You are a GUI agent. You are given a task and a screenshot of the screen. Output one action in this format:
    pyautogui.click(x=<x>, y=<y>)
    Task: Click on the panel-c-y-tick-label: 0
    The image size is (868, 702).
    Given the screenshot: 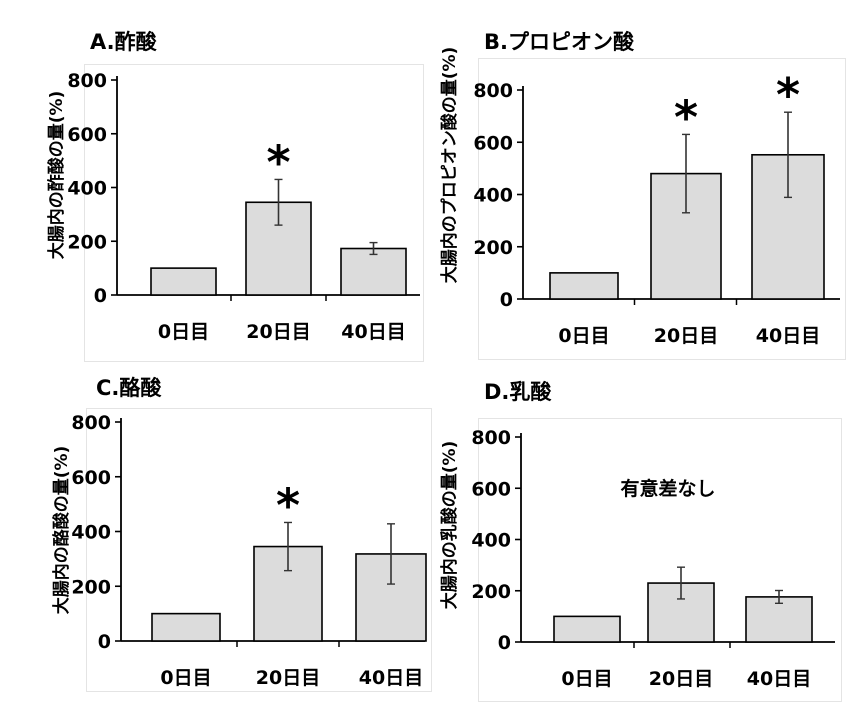 What is the action you would take?
    pyautogui.click(x=104, y=642)
    